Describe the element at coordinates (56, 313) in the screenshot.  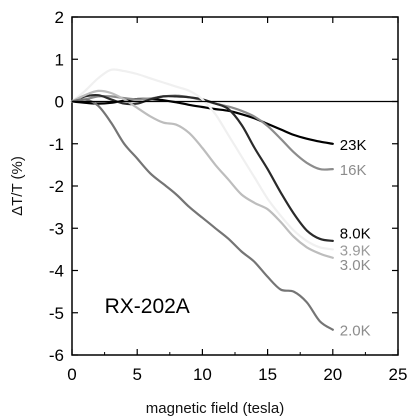
I see `y-tick-label: -5` at that location.